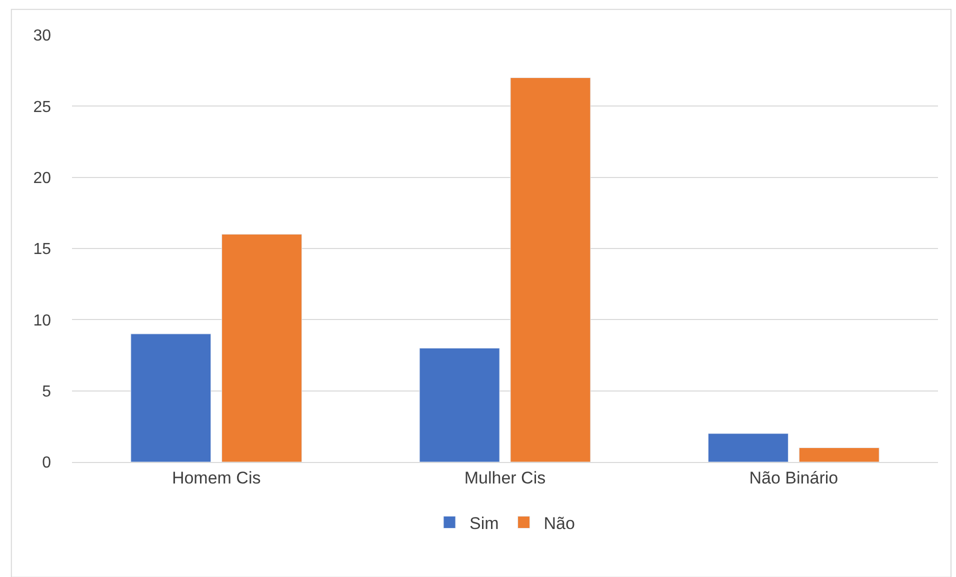 This screenshot has height=577, width=956. I want to click on y-tick-label: 5, so click(47, 391).